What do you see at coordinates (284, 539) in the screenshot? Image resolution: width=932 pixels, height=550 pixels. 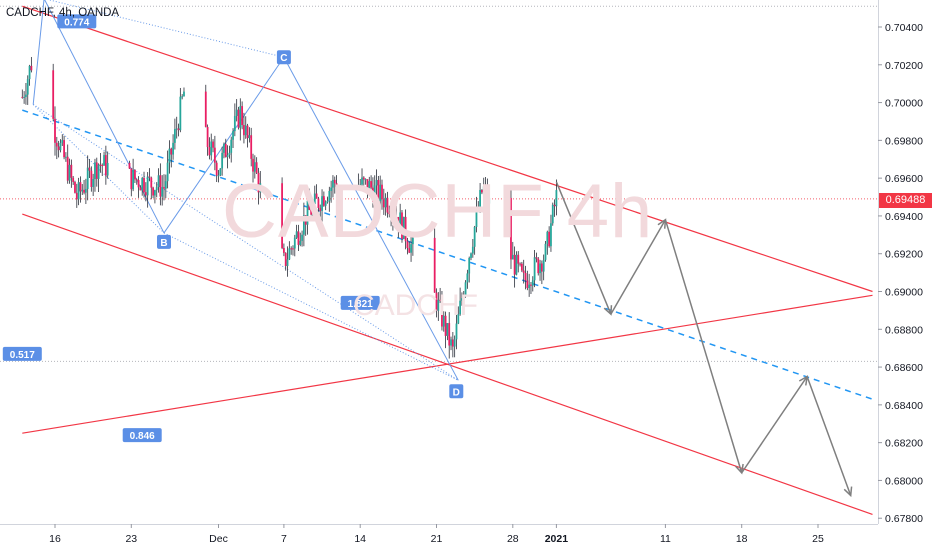 I see `x-tick-label: 7` at bounding box center [284, 539].